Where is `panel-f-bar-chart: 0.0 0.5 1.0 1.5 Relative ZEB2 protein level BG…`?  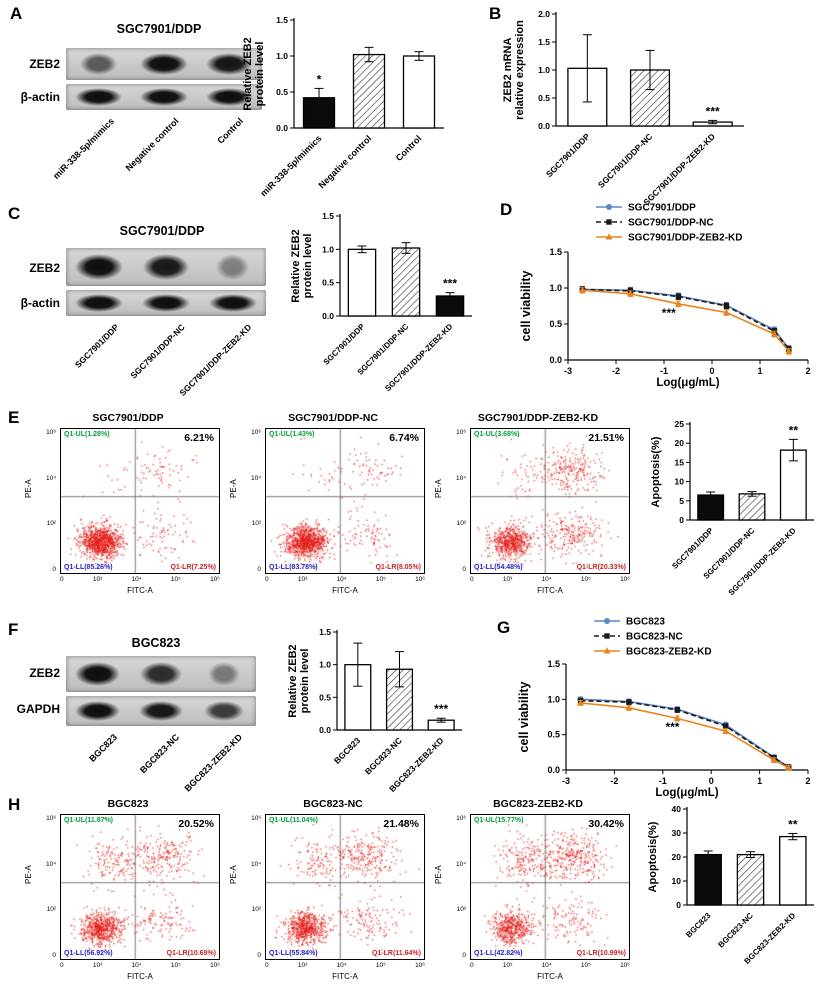
panel-f-bar-chart: 0.0 0.5 1.0 1.5 Relative ZEB2 protein level BG… is located at coordinates (374, 710).